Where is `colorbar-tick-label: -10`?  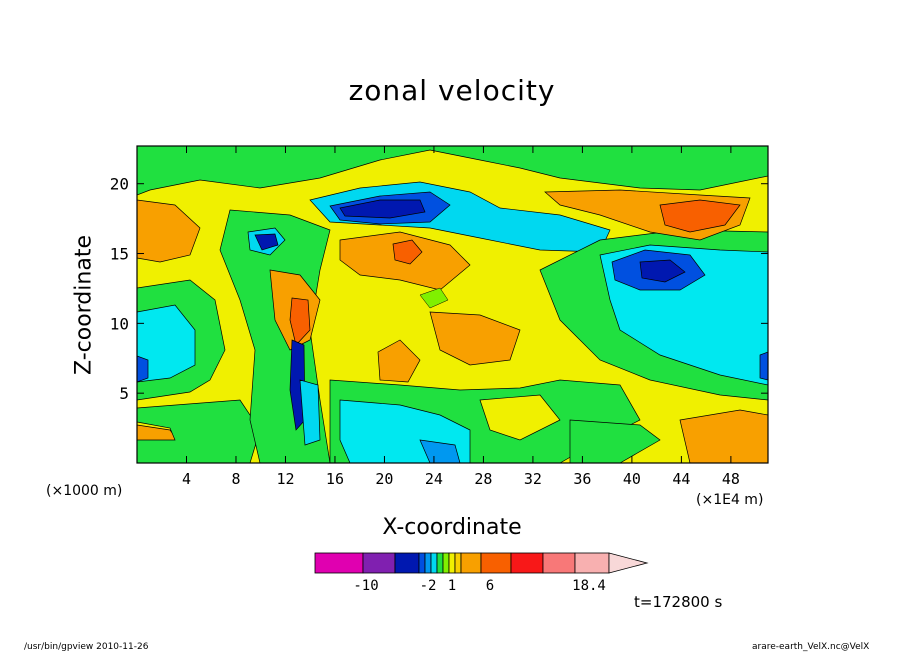 colorbar-tick-label: -10 is located at coordinates (366, 586).